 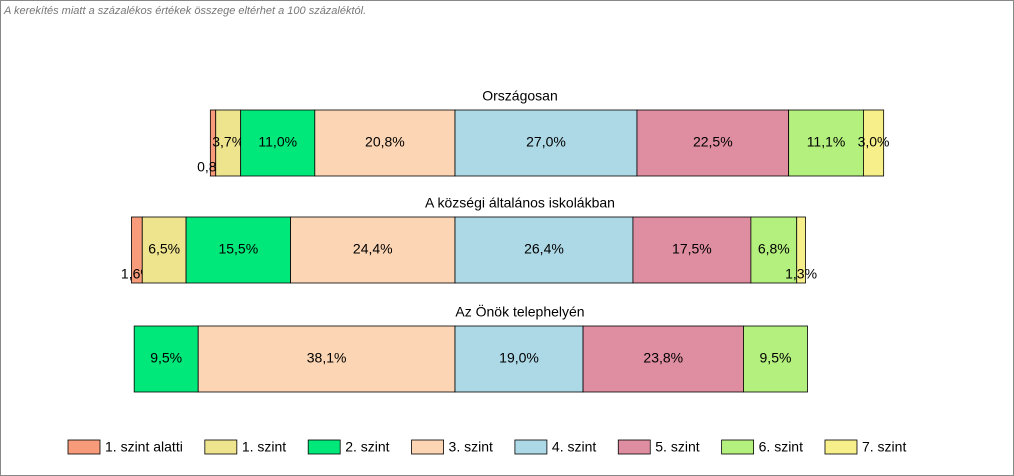 What do you see at coordinates (519, 311) in the screenshot?
I see `row-title: Az Önök telephelyén` at bounding box center [519, 311].